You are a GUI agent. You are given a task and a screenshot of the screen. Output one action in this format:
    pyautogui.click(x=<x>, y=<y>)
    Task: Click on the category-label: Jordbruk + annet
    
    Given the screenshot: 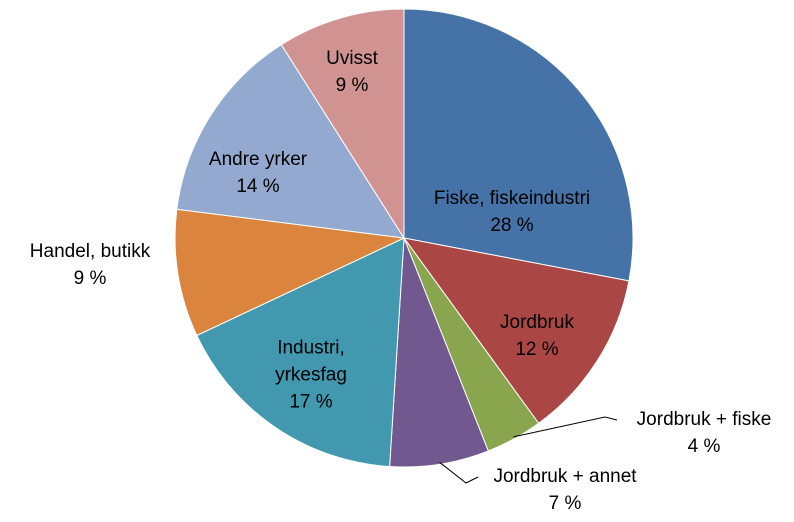 What is the action you would take?
    pyautogui.click(x=565, y=476)
    